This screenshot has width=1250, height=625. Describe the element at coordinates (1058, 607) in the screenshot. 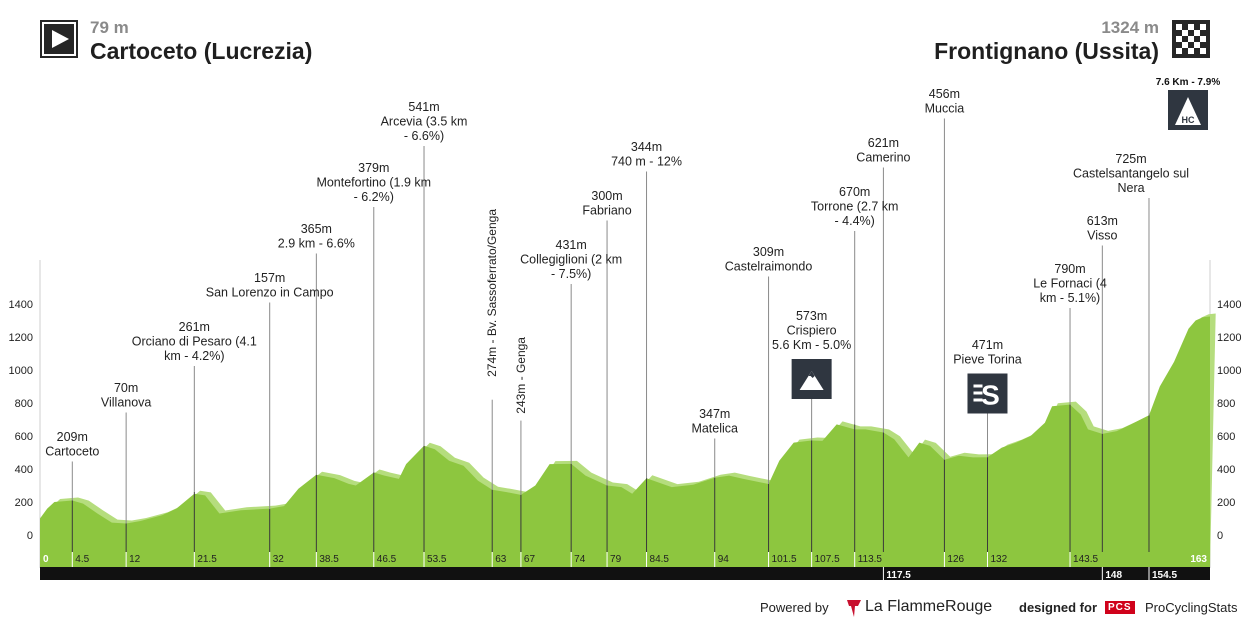

I see `designed-for-text: designed for` at that location.